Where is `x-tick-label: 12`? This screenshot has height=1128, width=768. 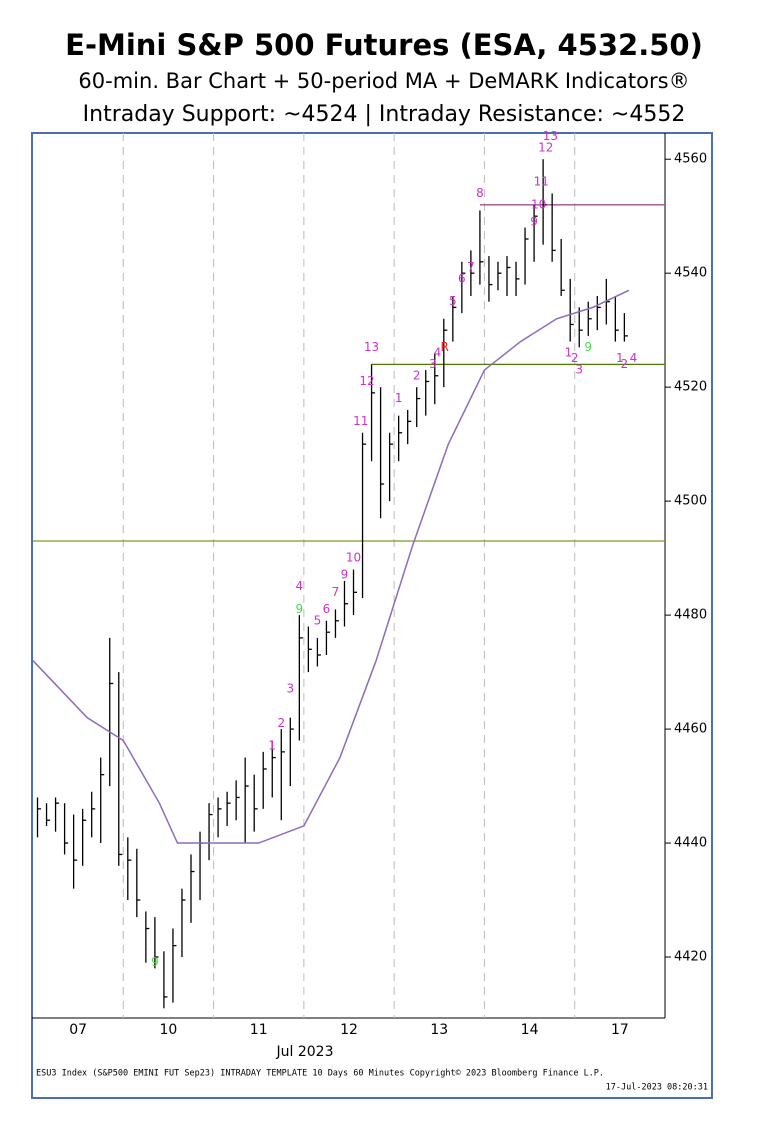 x-tick-label: 12 is located at coordinates (349, 1030).